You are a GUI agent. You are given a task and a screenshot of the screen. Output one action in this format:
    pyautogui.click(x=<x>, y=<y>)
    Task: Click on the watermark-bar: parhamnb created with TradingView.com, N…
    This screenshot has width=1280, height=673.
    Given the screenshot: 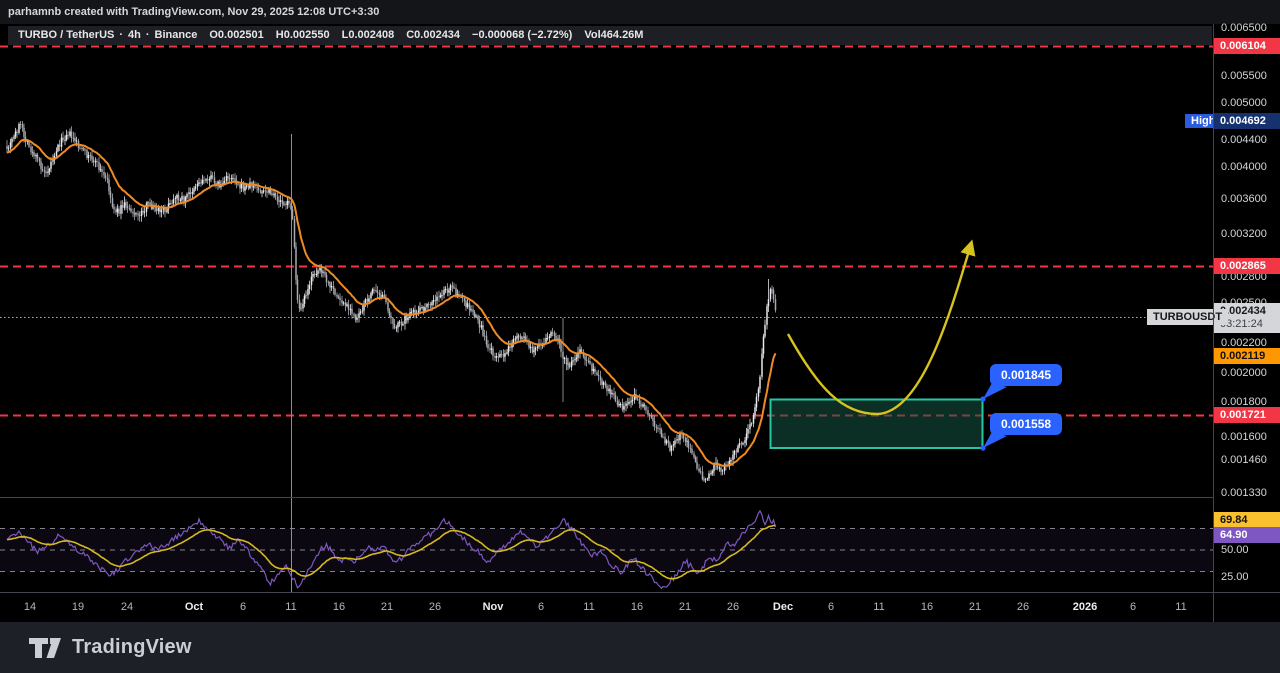 What is the action you would take?
    pyautogui.click(x=640, y=12)
    